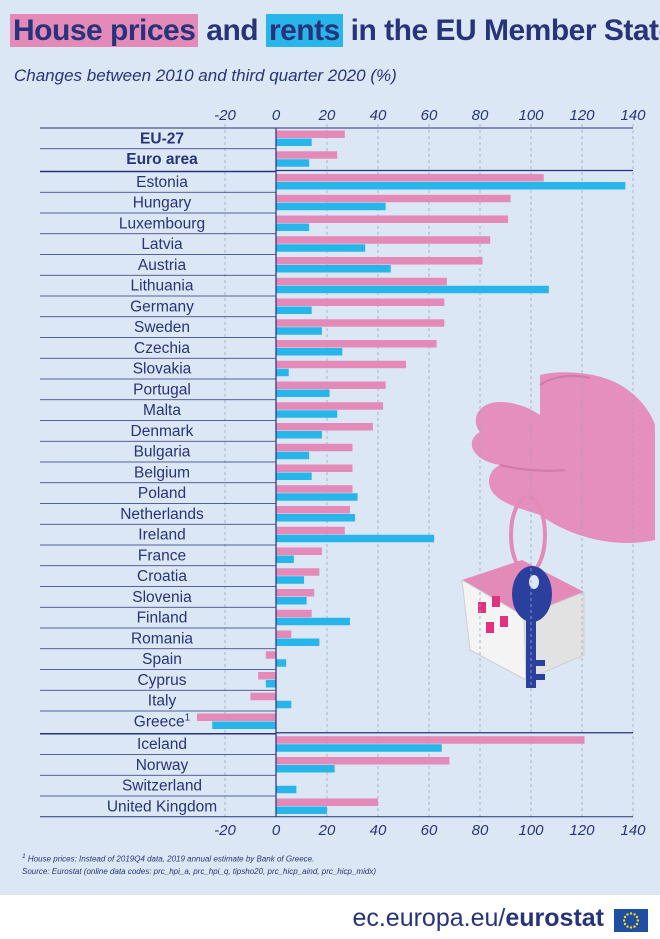  I want to click on category-name: United Kingdom, so click(162, 806).